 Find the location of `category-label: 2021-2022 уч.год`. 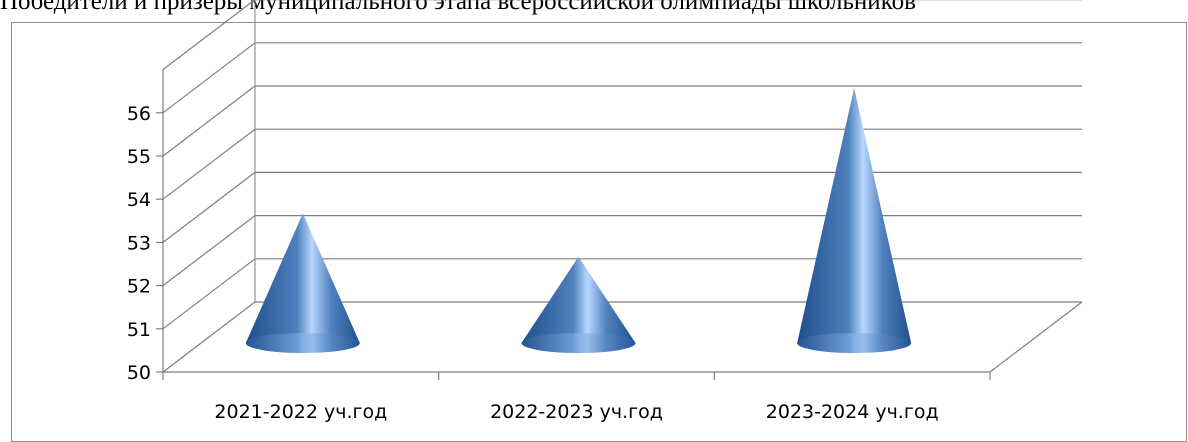

category-label: 2021-2022 уч.год is located at coordinates (300, 412).